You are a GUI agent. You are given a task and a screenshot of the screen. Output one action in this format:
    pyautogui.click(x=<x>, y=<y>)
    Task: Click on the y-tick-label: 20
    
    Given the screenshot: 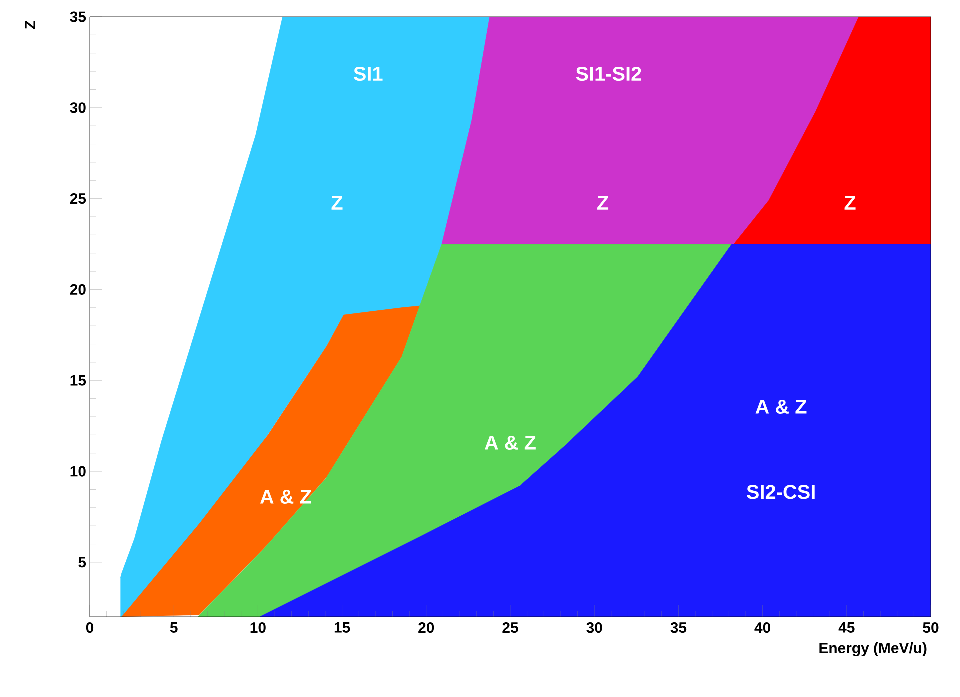 What is the action you would take?
    pyautogui.click(x=78, y=290)
    